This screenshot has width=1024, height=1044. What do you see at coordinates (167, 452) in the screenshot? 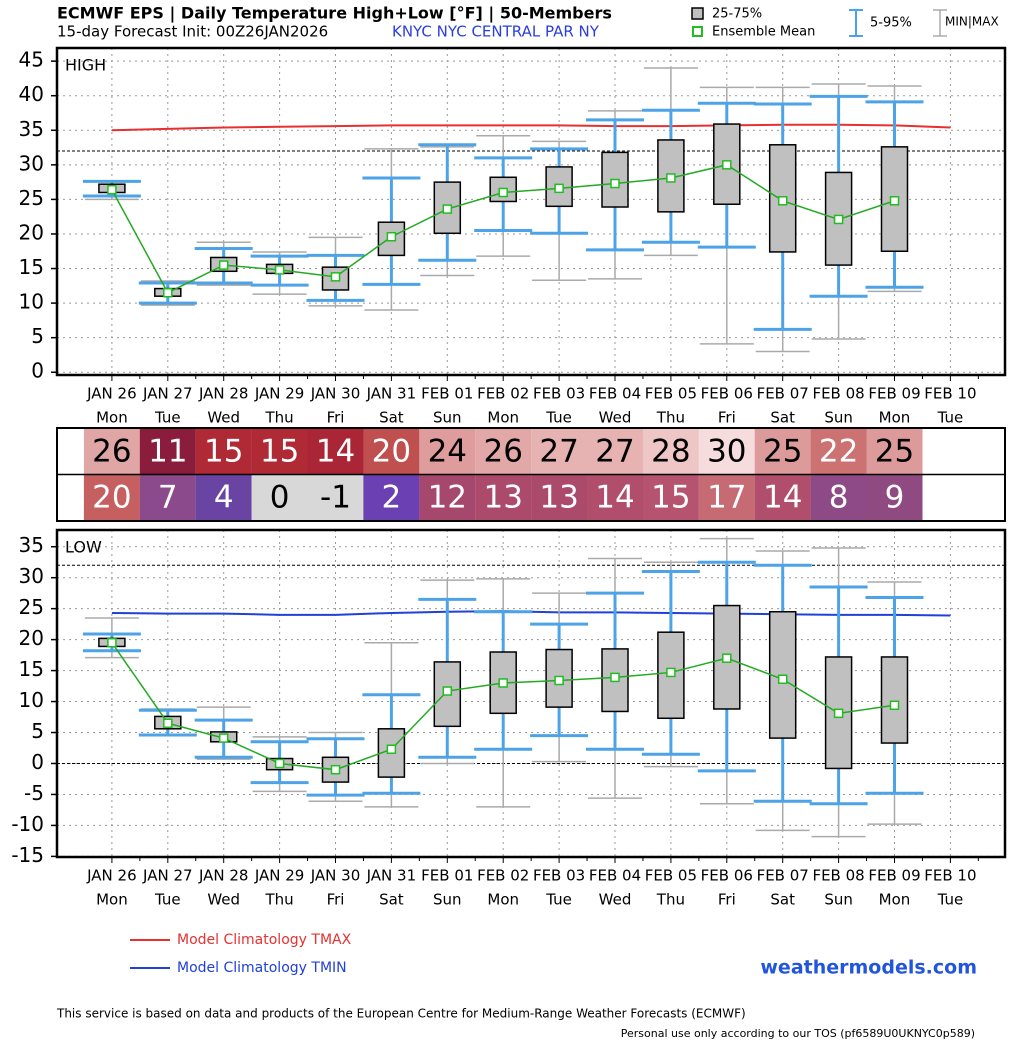
I see `table-value: 11` at bounding box center [167, 452].